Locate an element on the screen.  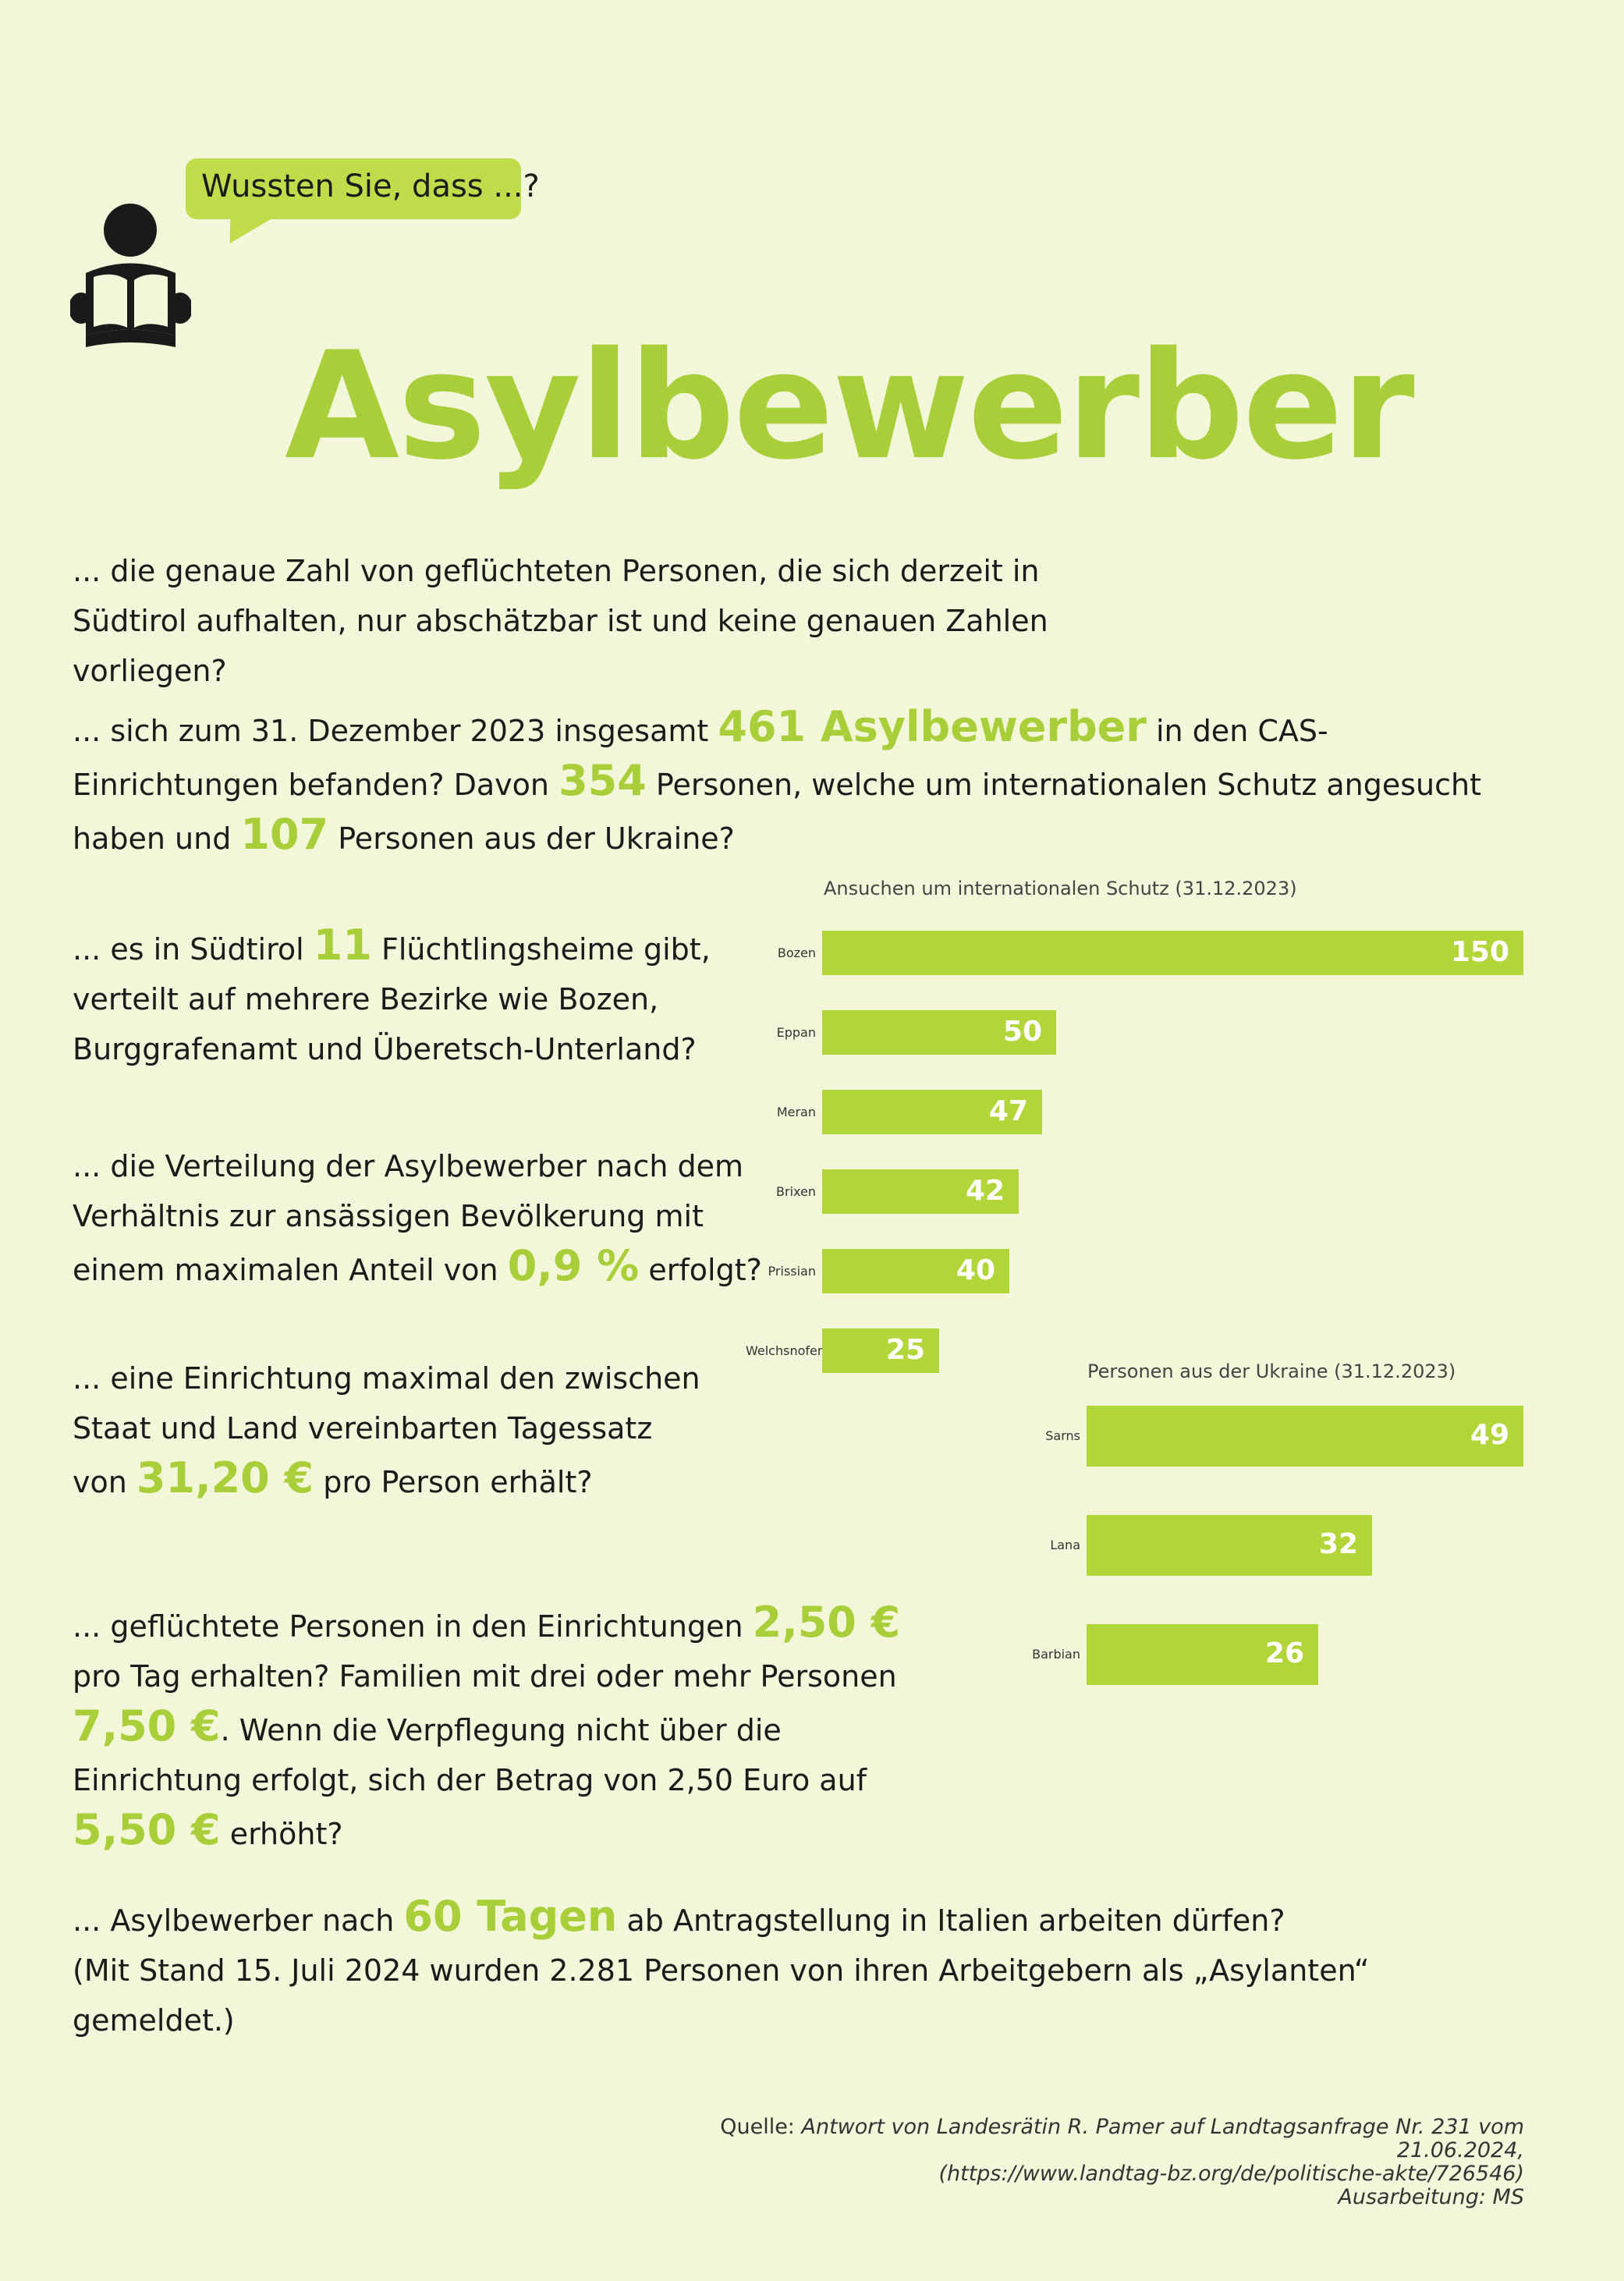
page-title: Asylbewerber is located at coordinates (850, 406).